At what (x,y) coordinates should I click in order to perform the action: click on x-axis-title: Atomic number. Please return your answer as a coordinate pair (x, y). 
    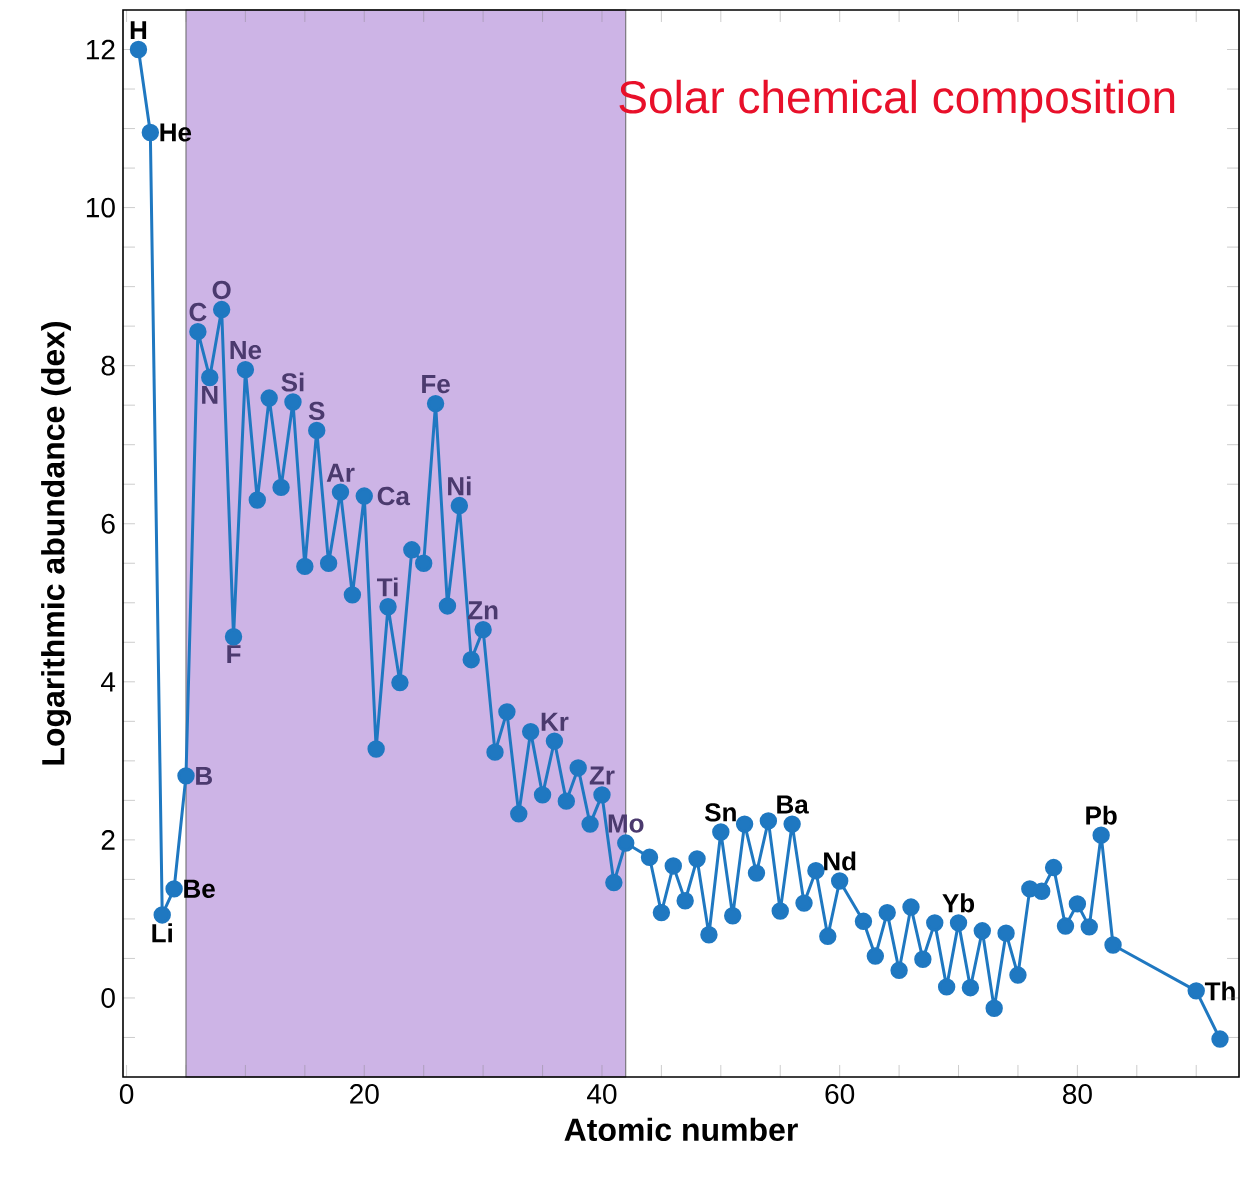
    Looking at the image, I should click on (681, 1129).